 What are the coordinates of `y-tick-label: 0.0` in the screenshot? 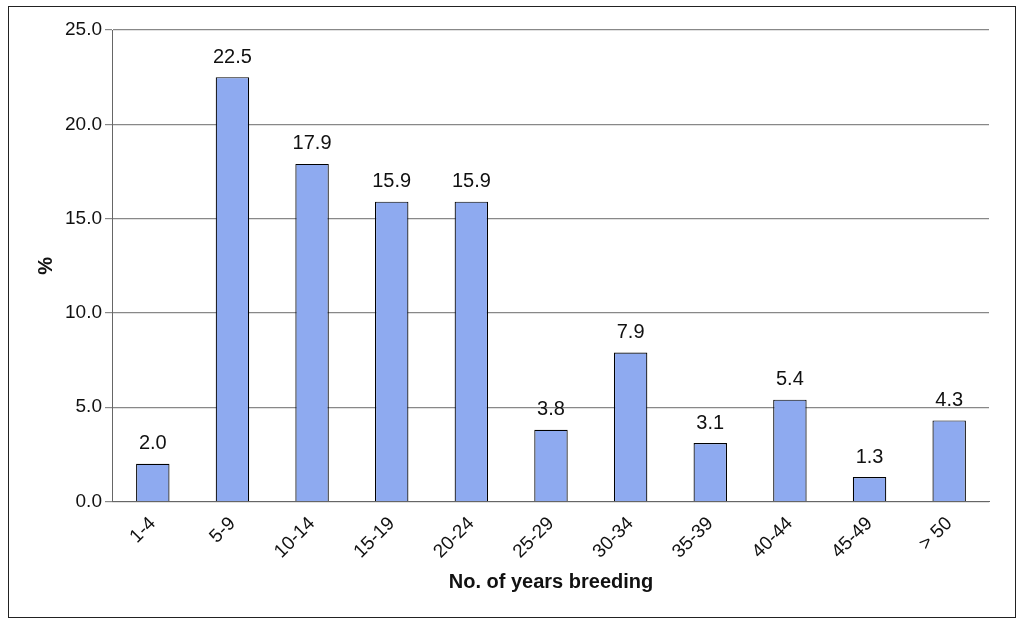 It's located at (88, 500).